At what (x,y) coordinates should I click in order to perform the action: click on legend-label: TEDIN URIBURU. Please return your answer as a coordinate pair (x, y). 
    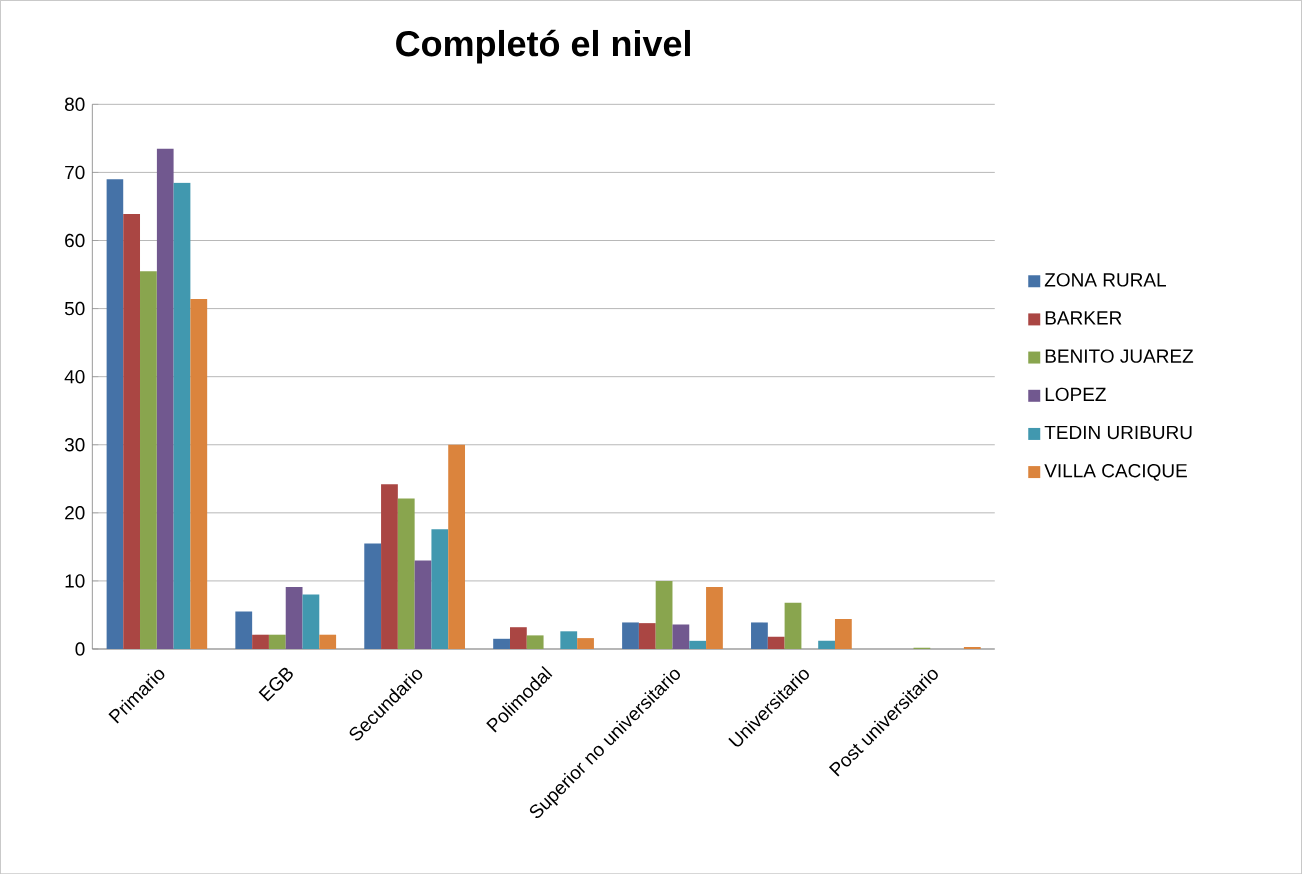
    Looking at the image, I should click on (1118, 432).